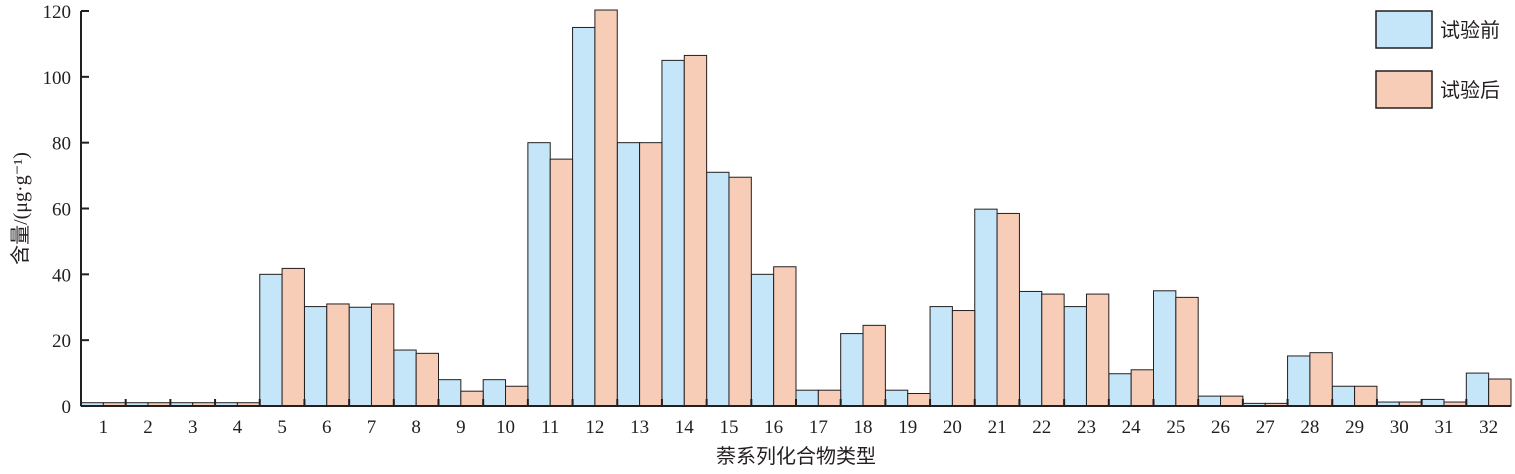 This screenshot has height=474, width=1515. Describe the element at coordinates (1132, 427) in the screenshot. I see `x-tick-label: 24` at that location.